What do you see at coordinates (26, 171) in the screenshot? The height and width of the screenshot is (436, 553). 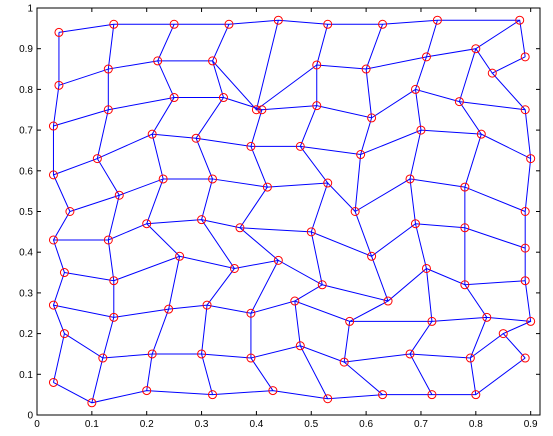 I see `y-tick-label: 0.6` at bounding box center [26, 171].